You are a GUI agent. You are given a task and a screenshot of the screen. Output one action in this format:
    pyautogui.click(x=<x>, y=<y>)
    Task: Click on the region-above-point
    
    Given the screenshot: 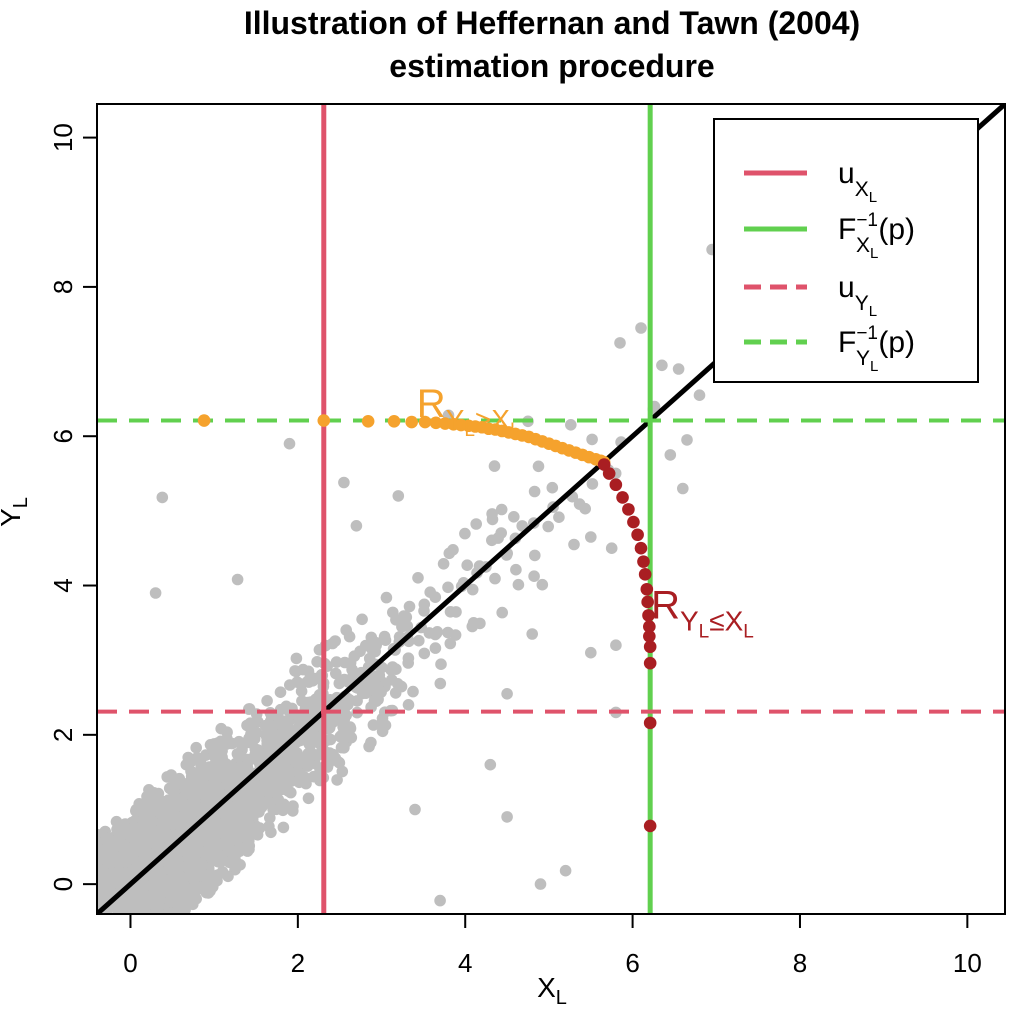 What is the action you would take?
    pyautogui.click(x=436, y=423)
    